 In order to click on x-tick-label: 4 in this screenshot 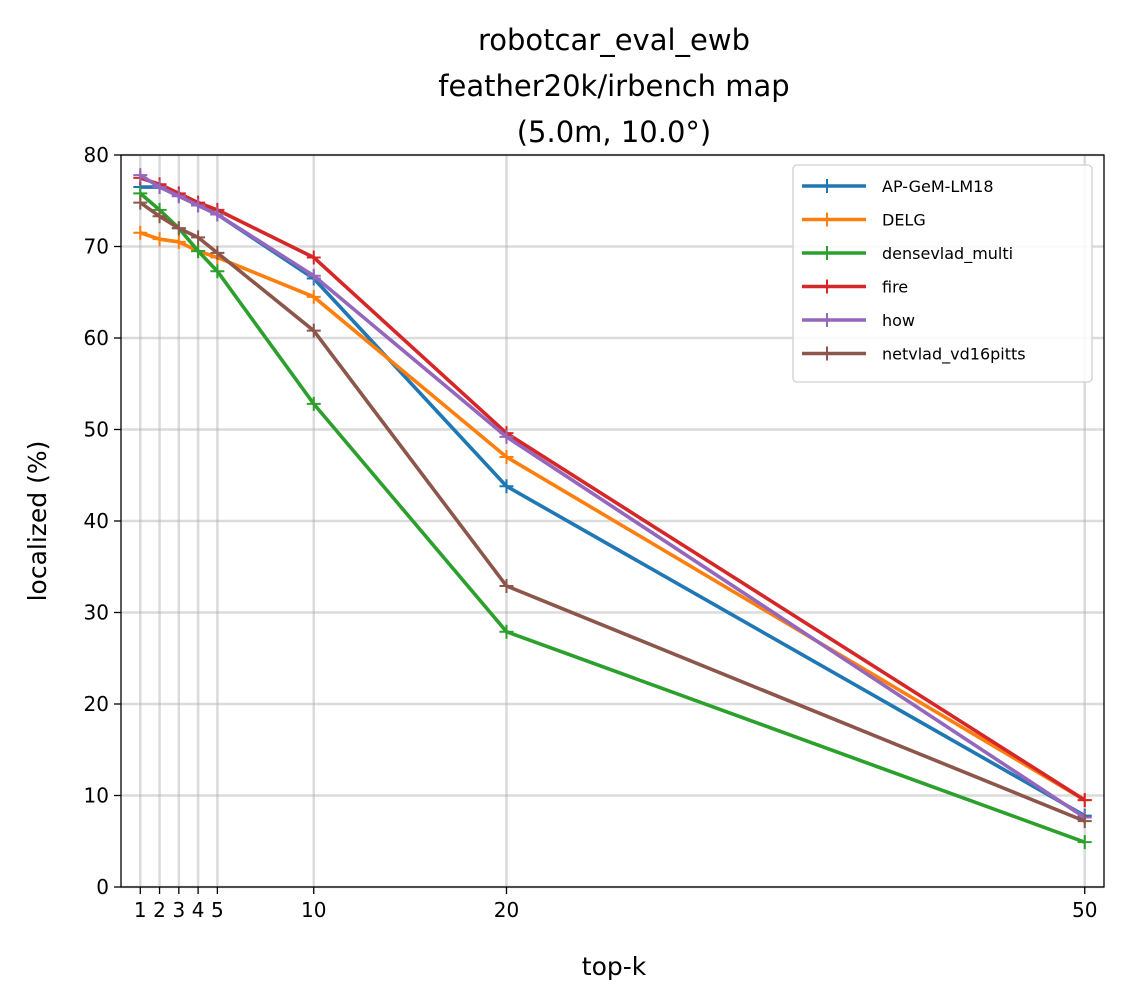, I will do `click(198, 910)`.